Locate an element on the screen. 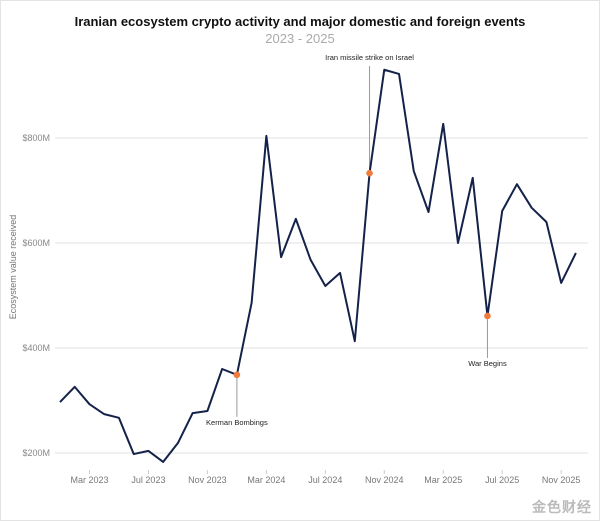 Image resolution: width=600 pixels, height=521 pixels. annotation-label: Kerman Bombings is located at coordinates (237, 422).